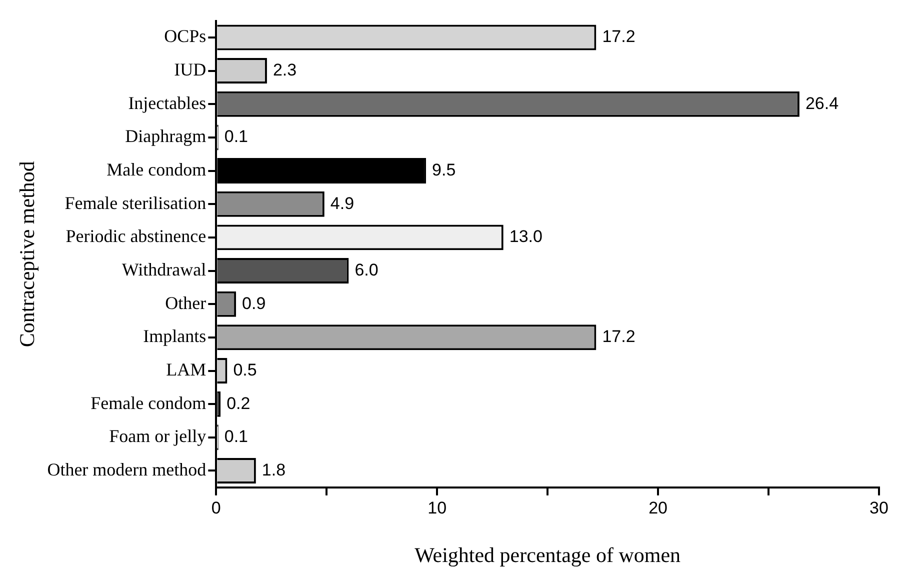  What do you see at coordinates (156, 170) in the screenshot?
I see `y-tick-label: Male condom` at bounding box center [156, 170].